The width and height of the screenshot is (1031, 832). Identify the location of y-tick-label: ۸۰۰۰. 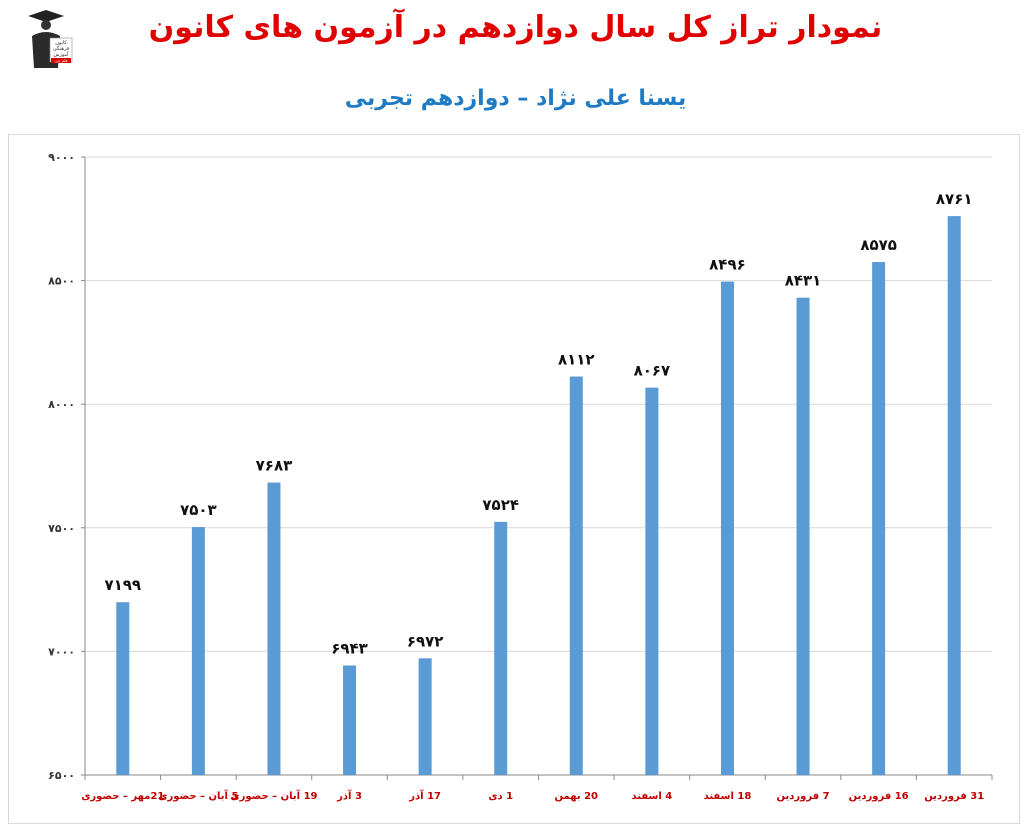
(61, 404).